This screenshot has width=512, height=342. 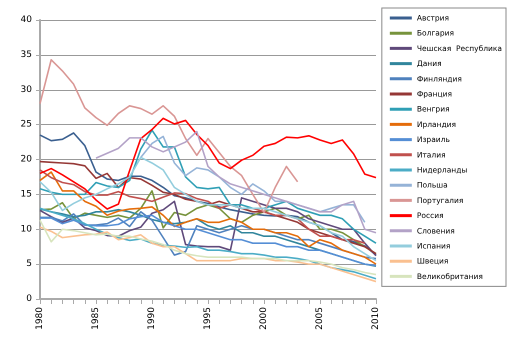 I want to click on x-tick-label: 1990, so click(x=152, y=318).